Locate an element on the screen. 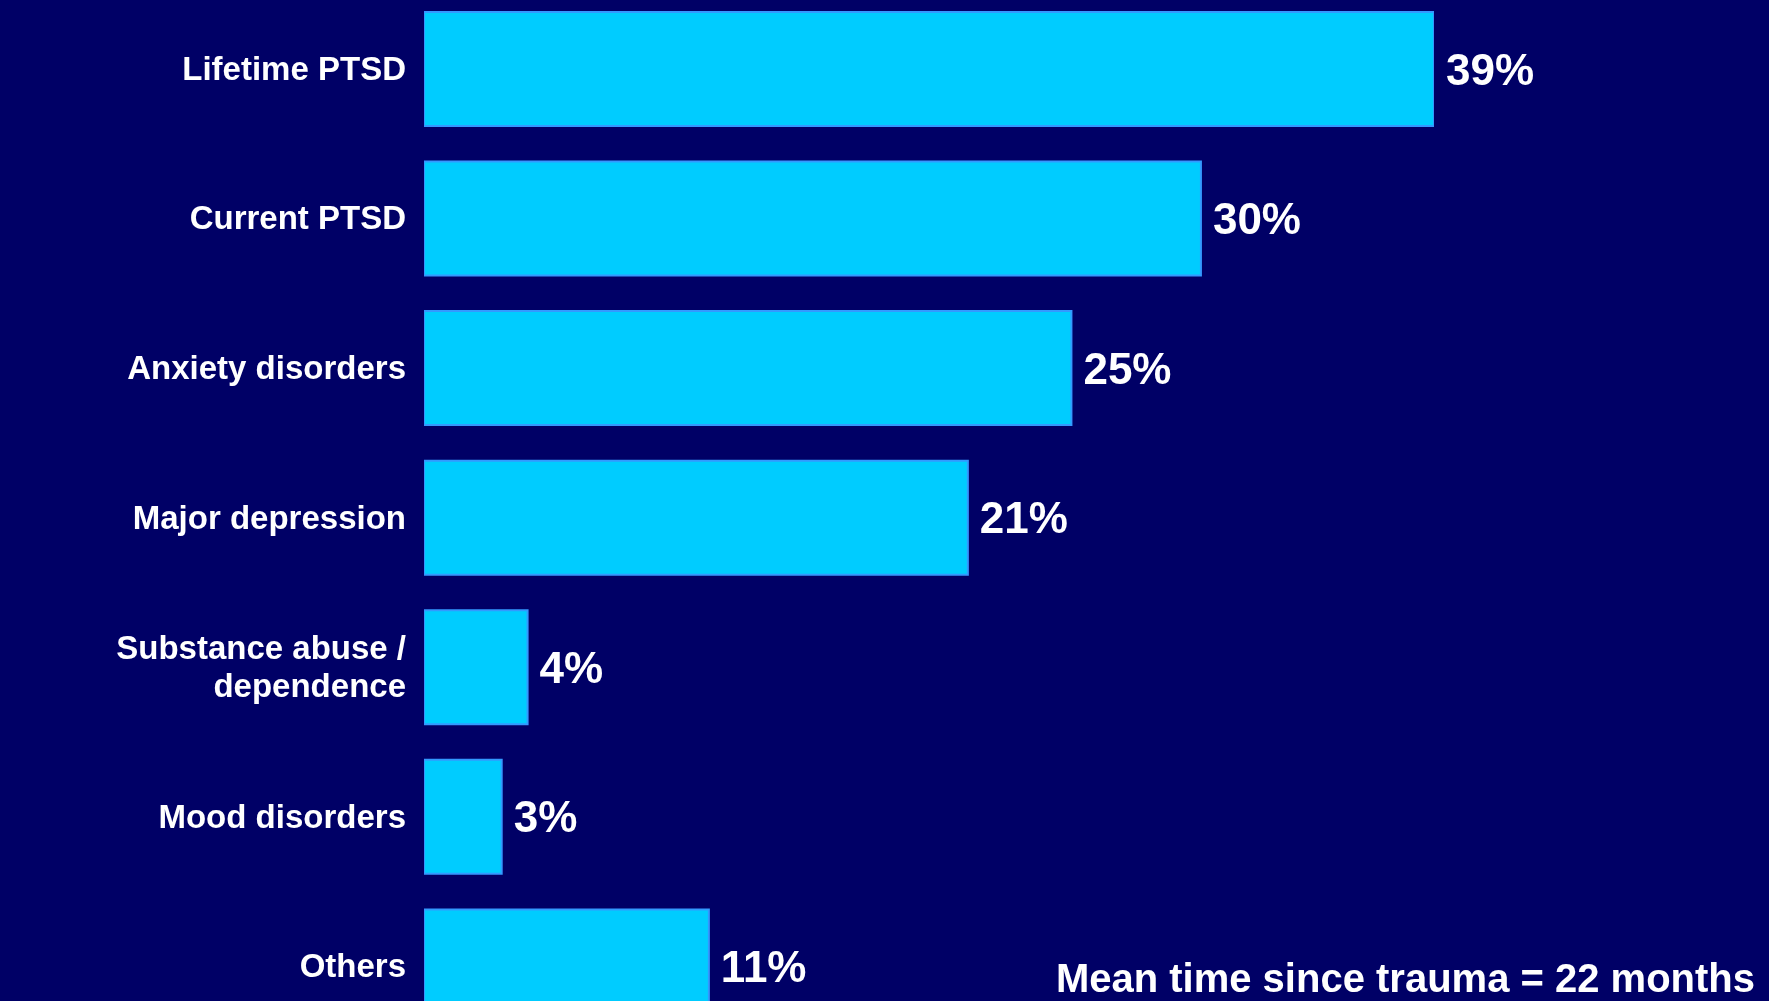 Image resolution: width=1769 pixels, height=1001 pixels. y-tick-label: Others is located at coordinates (352, 966).